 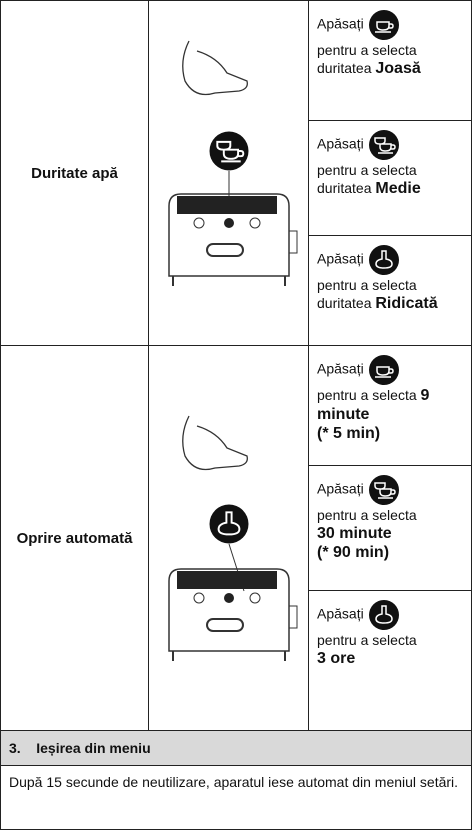 I want to click on section-heading: 3. Ieșirea din meniu, so click(x=236, y=748).